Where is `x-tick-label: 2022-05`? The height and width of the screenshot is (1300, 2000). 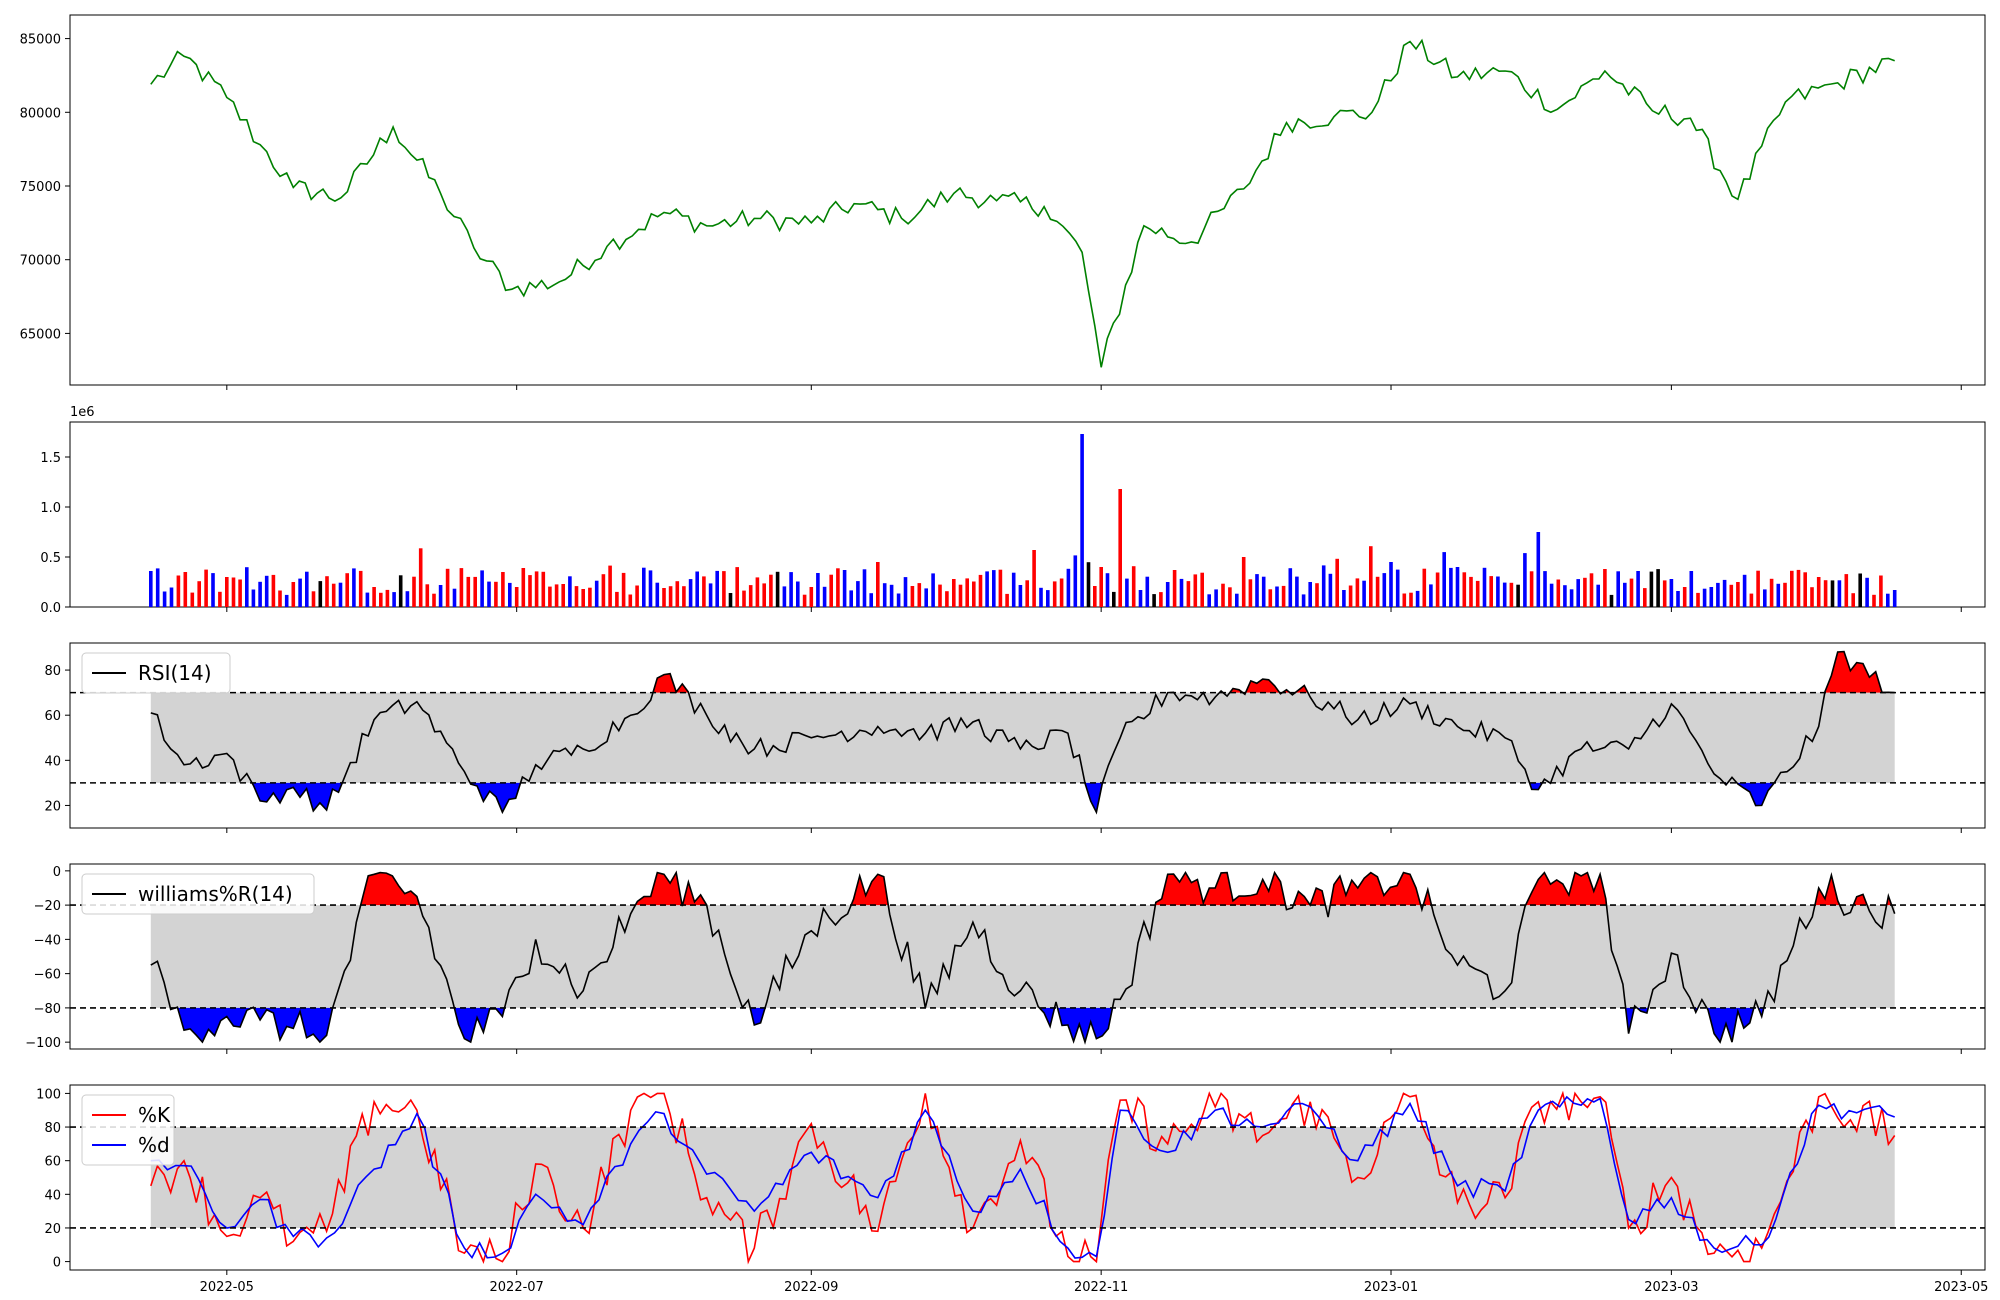
x-tick-label: 2022-05 is located at coordinates (227, 1287).